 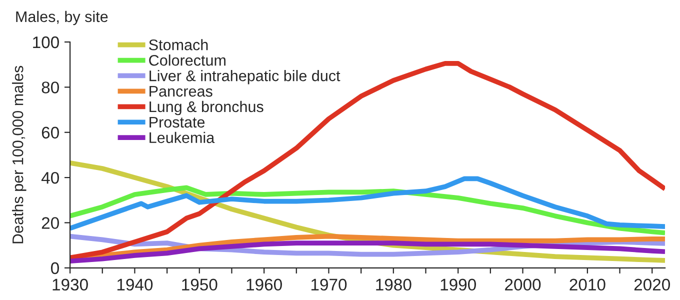 What do you see at coordinates (652, 284) in the screenshot?
I see `x-tick-label: 2020` at bounding box center [652, 284].